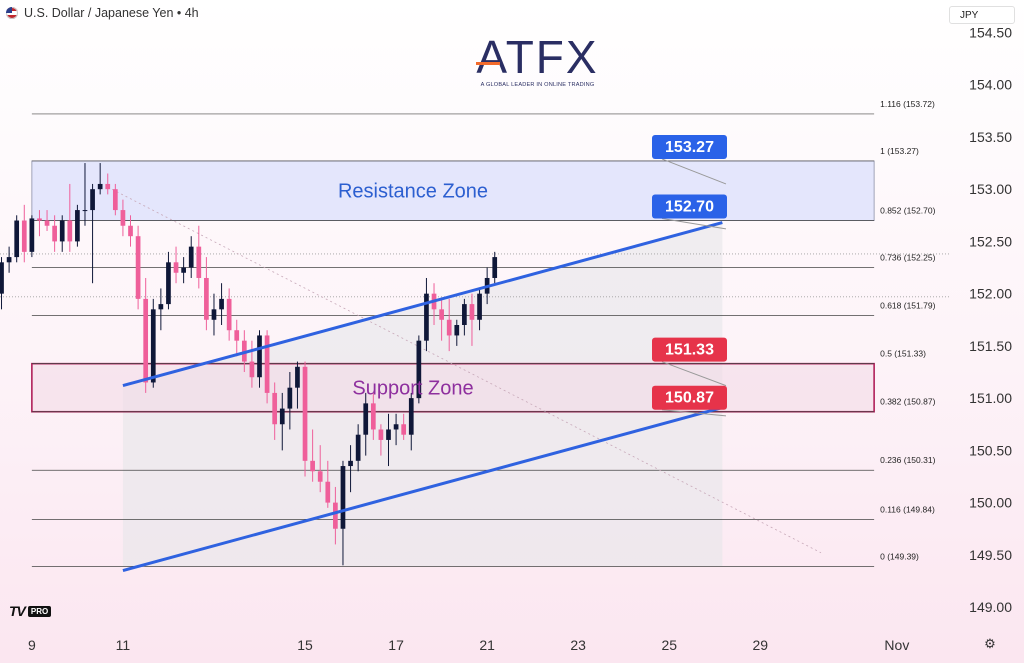  Describe the element at coordinates (537, 57) in the screenshot. I see `atfx-logo: ATFX` at that location.